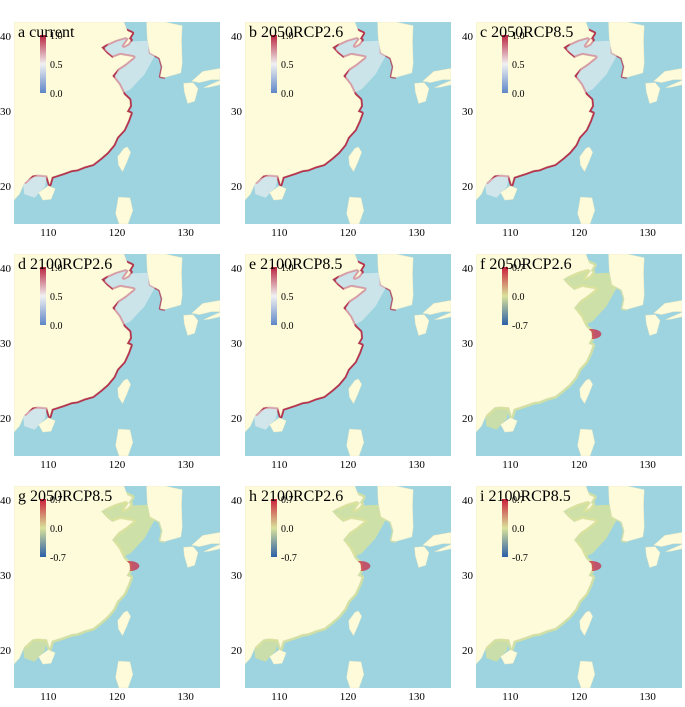  I want to click on panel-title: c 2050RCP8.5, so click(527, 32).